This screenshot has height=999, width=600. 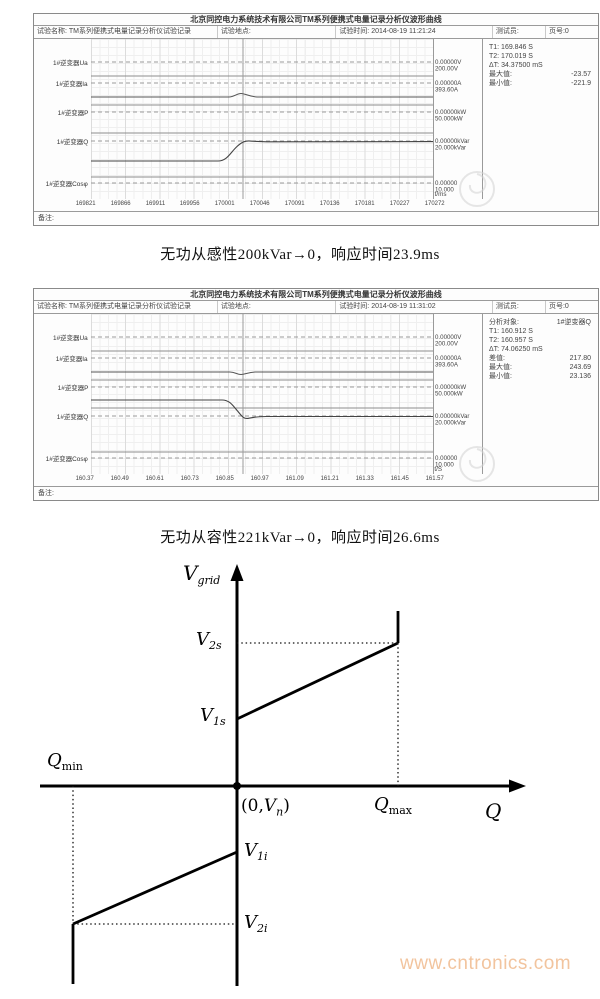 I want to click on qmin-label: Qmin, so click(x=65, y=762).